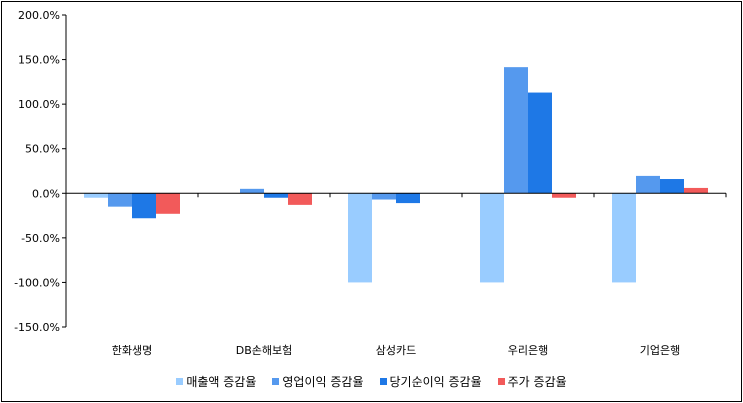 This screenshot has height=403, width=743. I want to click on y-tick-label: 150.0%, so click(39, 60).